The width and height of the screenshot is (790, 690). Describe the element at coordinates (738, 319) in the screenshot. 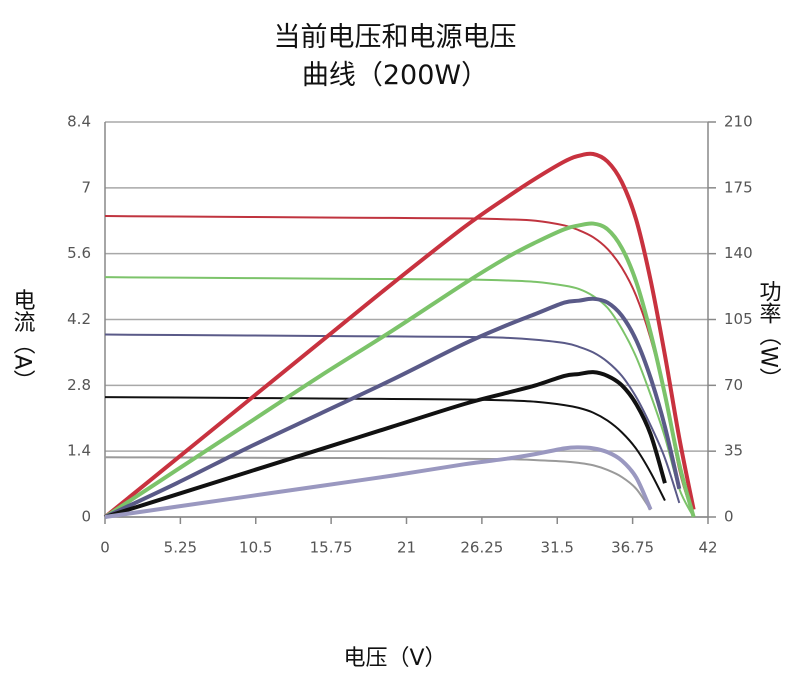

I see `y2-tick-label: 105` at that location.